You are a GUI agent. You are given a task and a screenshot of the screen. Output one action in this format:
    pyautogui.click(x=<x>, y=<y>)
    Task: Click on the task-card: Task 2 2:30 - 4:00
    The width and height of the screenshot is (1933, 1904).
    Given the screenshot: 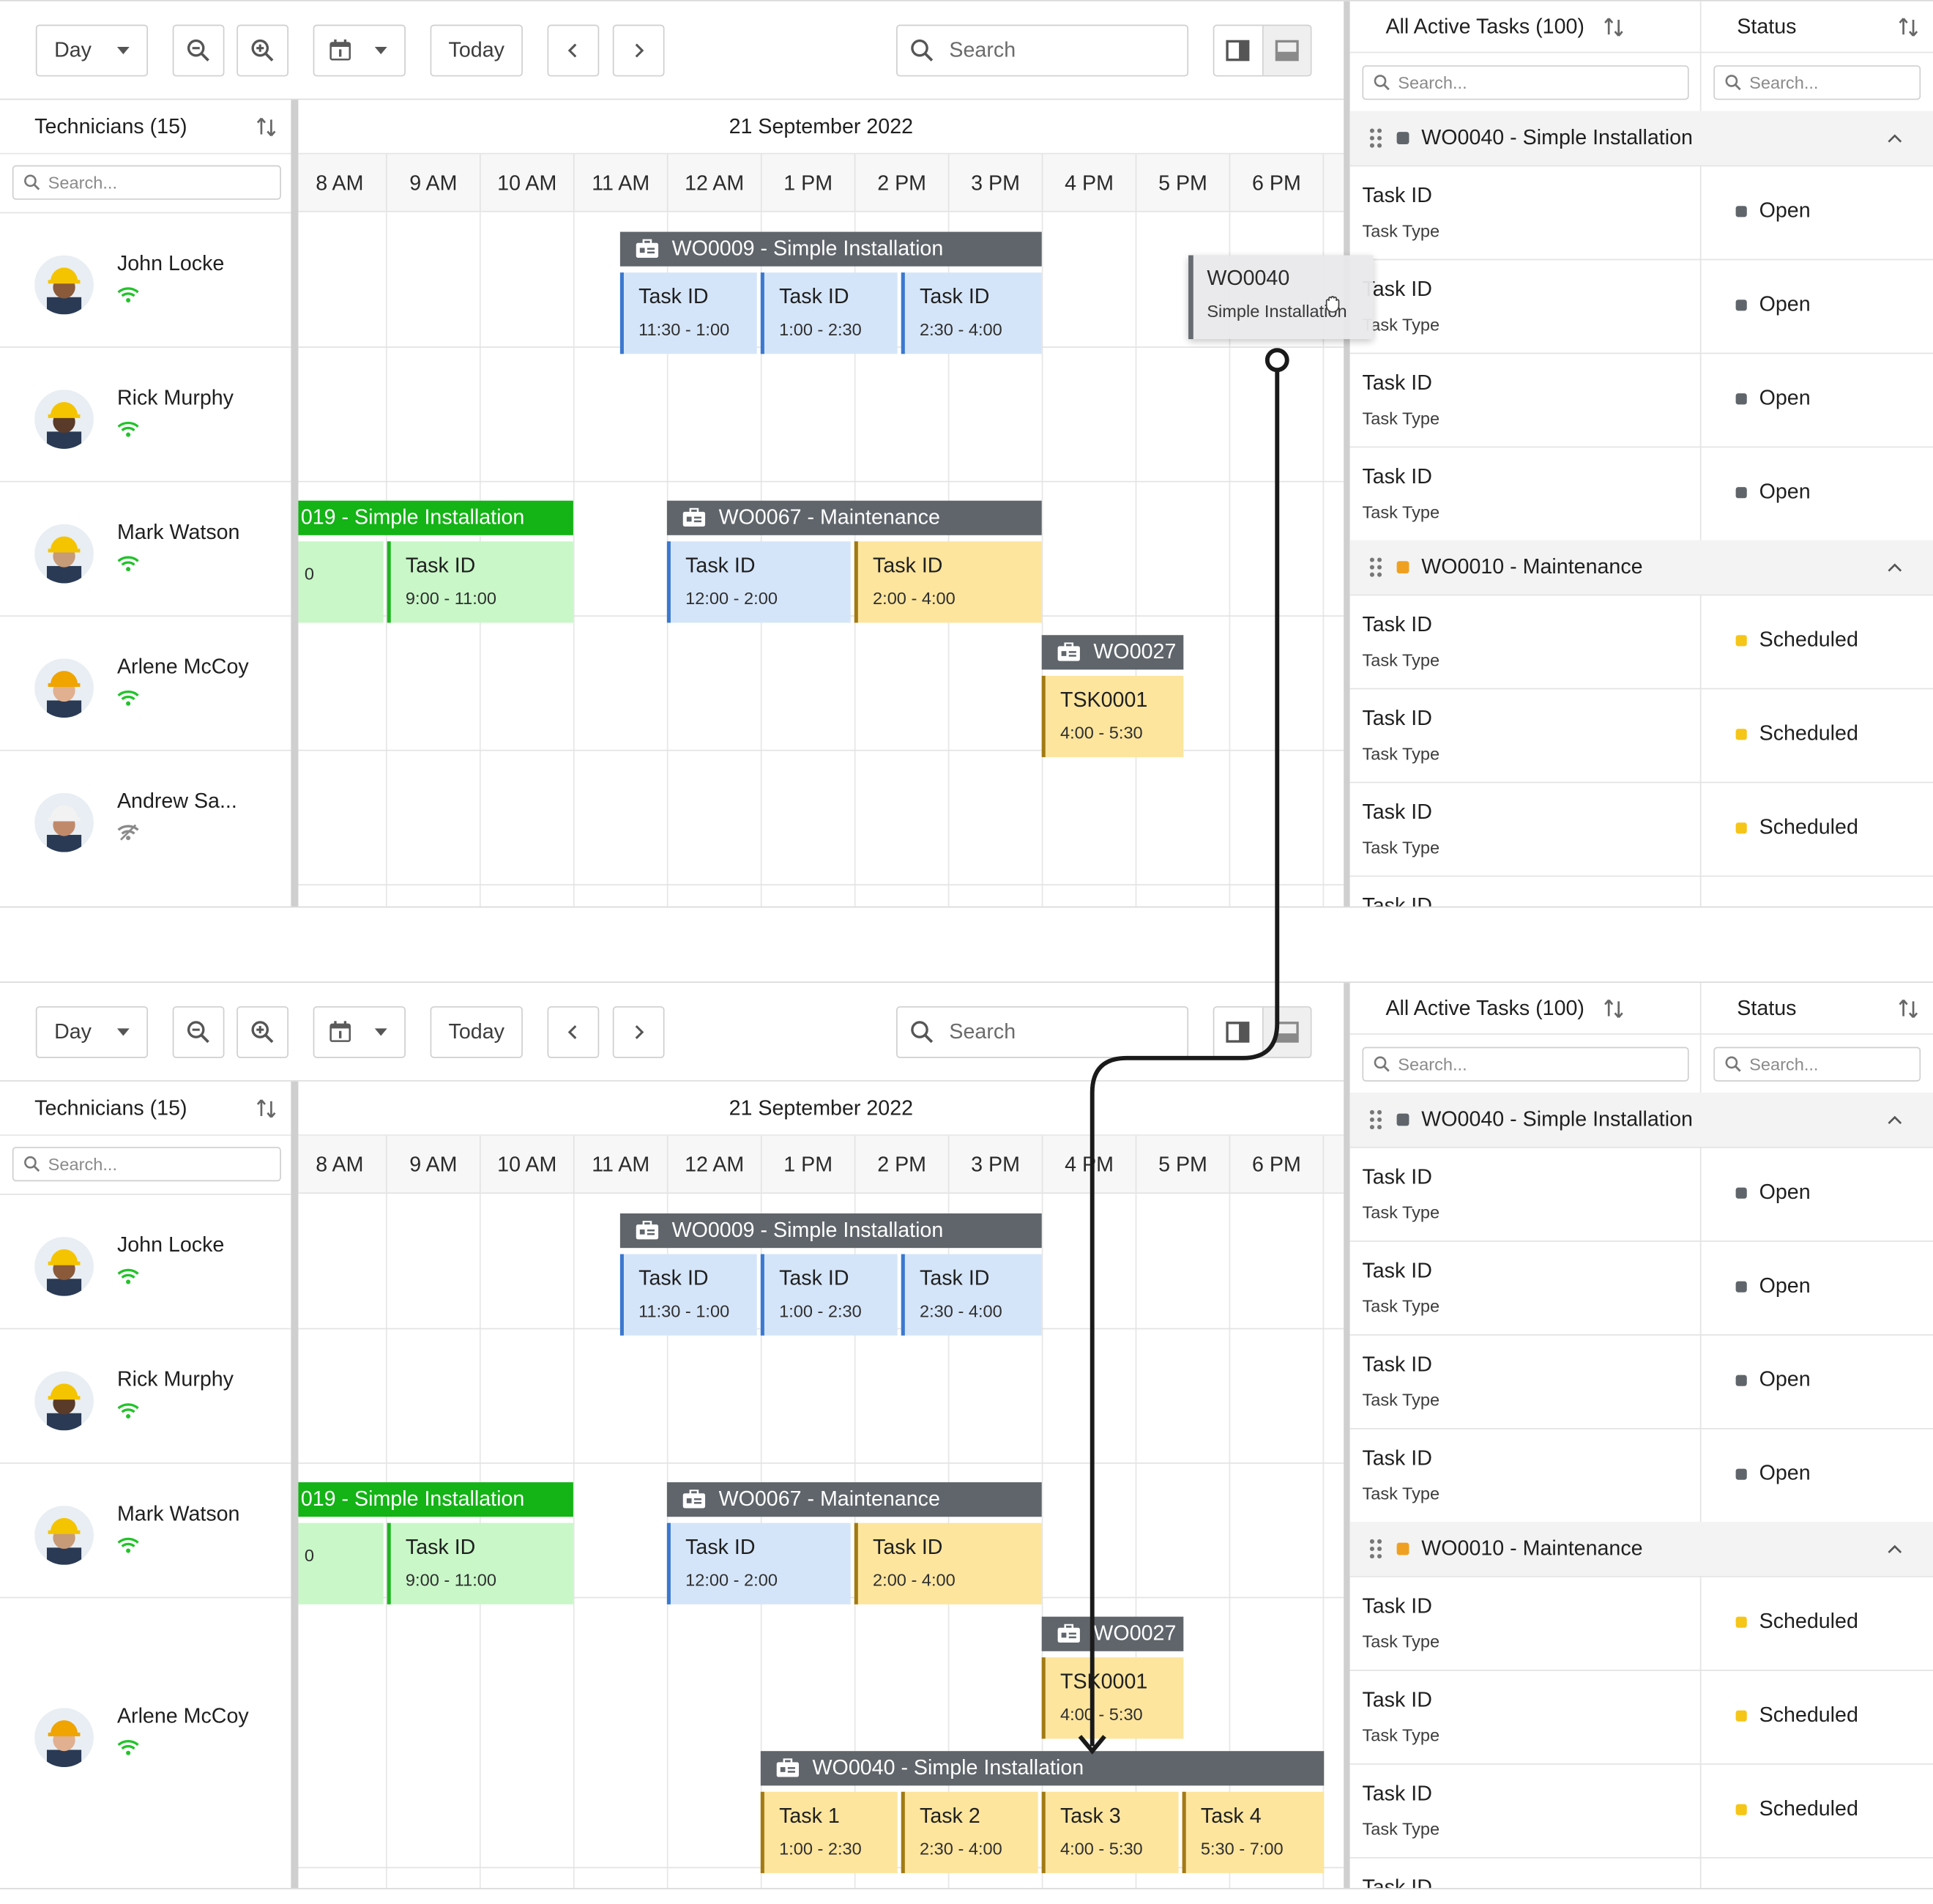 What is the action you would take?
    pyautogui.click(x=969, y=1832)
    